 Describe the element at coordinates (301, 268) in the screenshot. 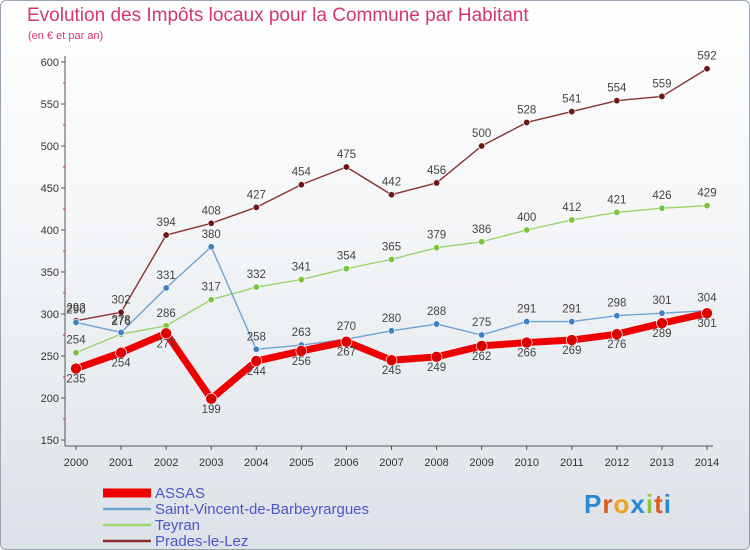

I see `data-label: 341` at that location.